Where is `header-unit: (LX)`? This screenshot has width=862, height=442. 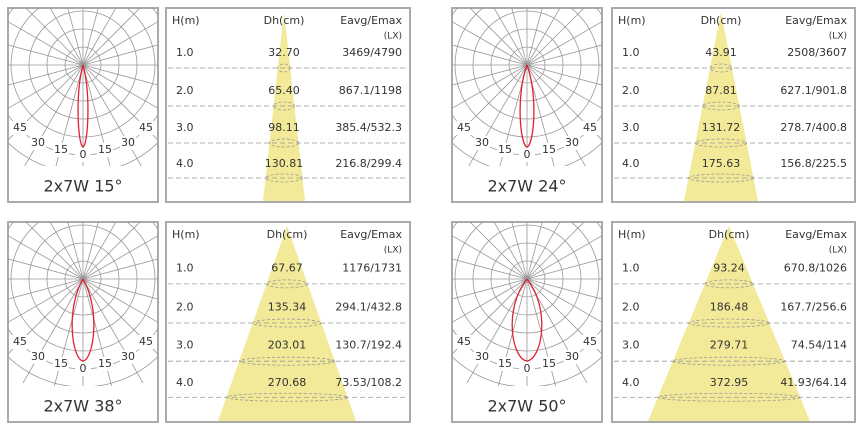
header-unit: (LX) is located at coordinates (393, 37).